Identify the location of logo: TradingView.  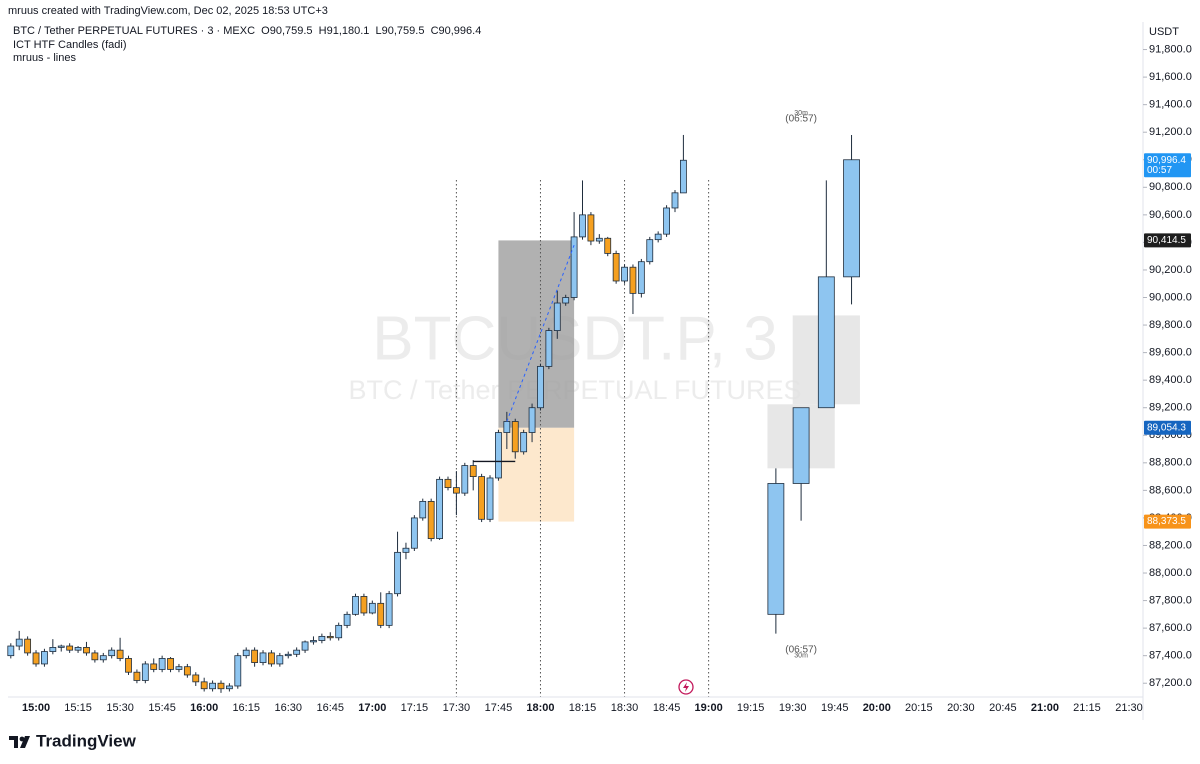
(73, 740).